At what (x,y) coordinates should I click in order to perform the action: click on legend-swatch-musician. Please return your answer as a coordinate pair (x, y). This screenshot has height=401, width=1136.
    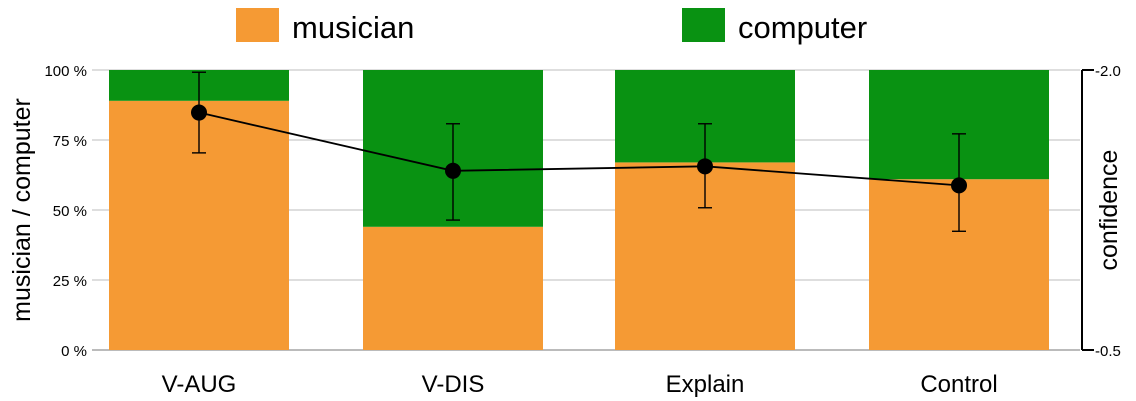
    Looking at the image, I should click on (257, 25).